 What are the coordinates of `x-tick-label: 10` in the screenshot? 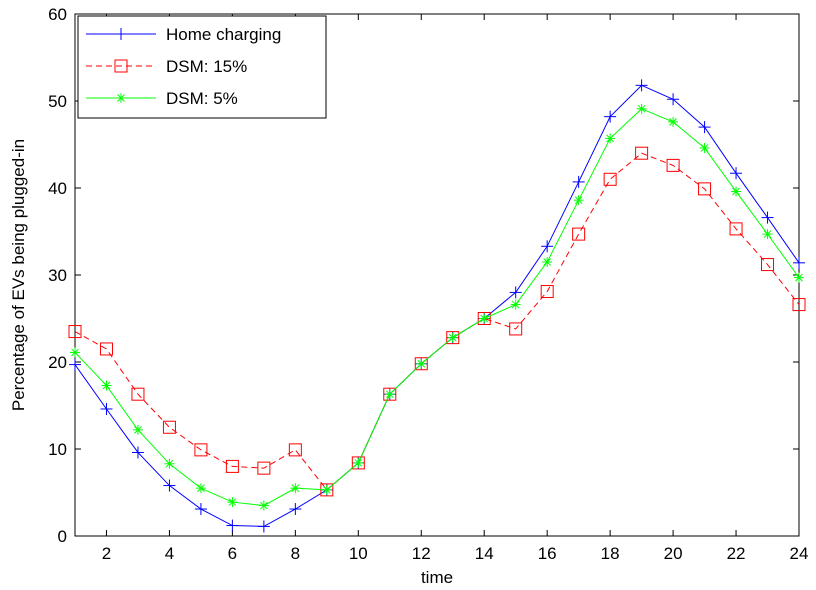 It's located at (358, 553).